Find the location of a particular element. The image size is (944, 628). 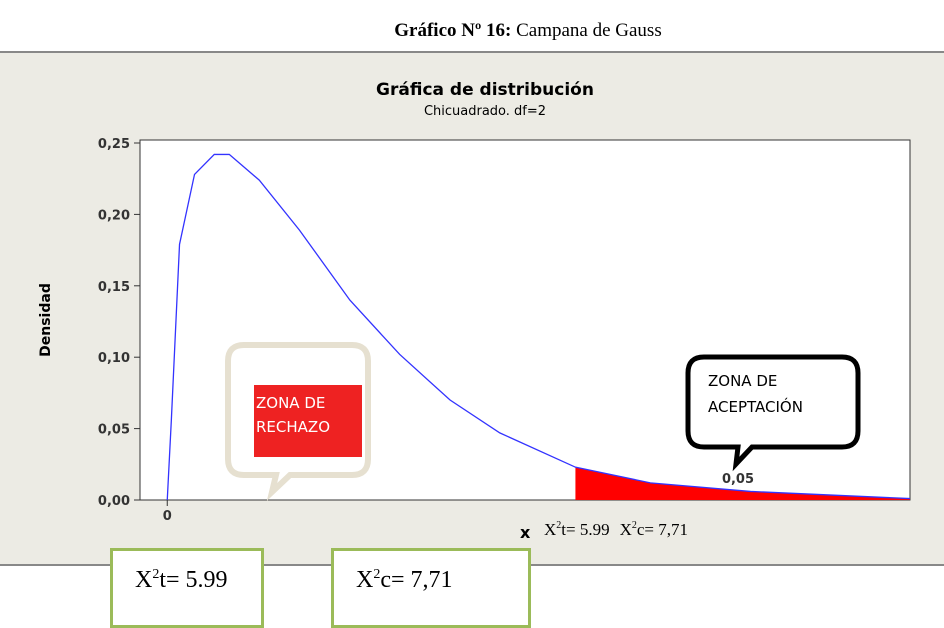

caption: Gráfico Nº 16: Campana de Gauss is located at coordinates (527, 30).